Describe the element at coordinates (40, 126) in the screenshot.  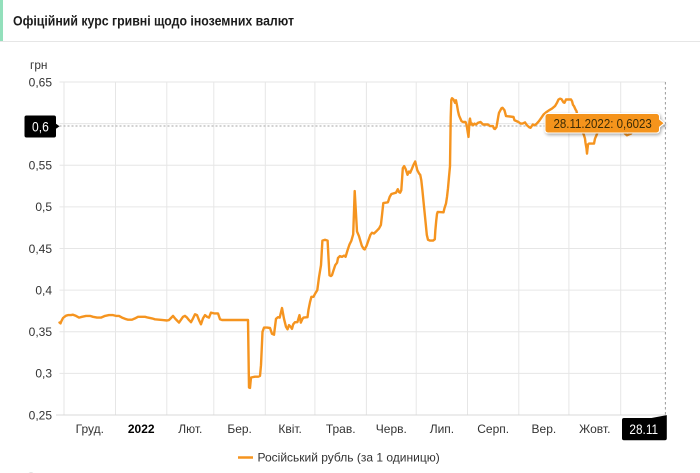
I see `svg-text: 0,6` at that location.